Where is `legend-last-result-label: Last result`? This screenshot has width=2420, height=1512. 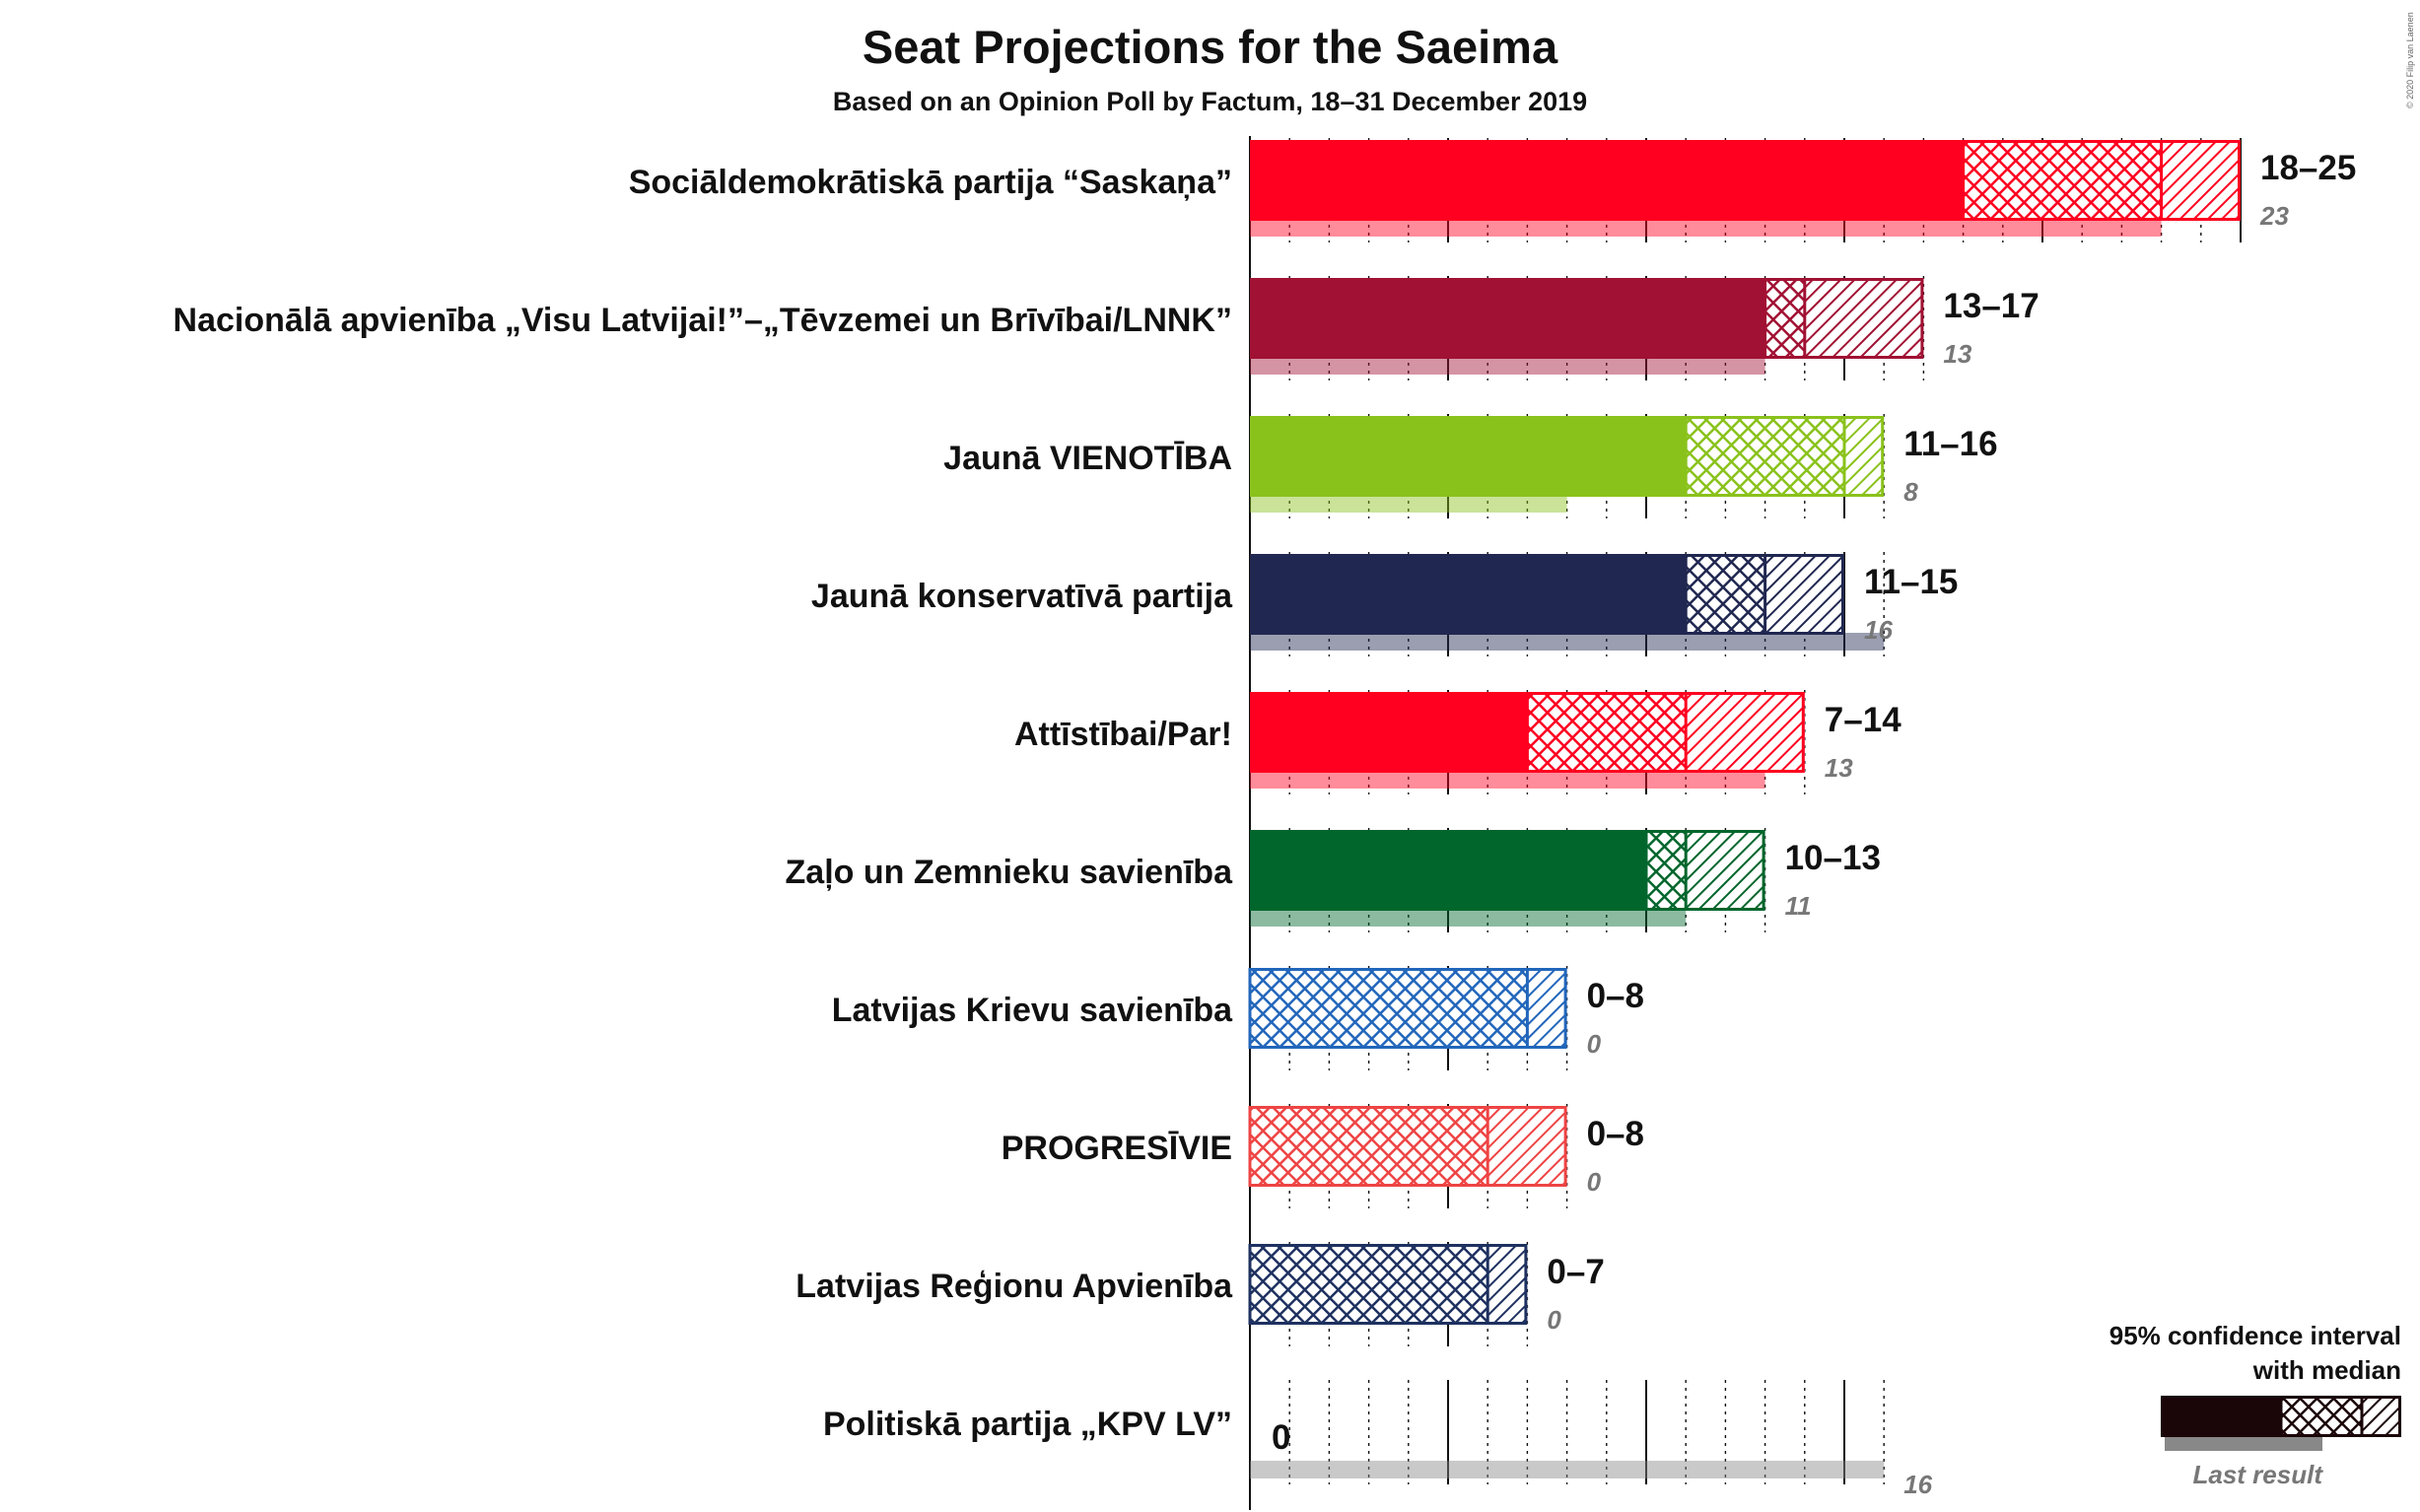
legend-last-result-label: Last result is located at coordinates (2258, 1475).